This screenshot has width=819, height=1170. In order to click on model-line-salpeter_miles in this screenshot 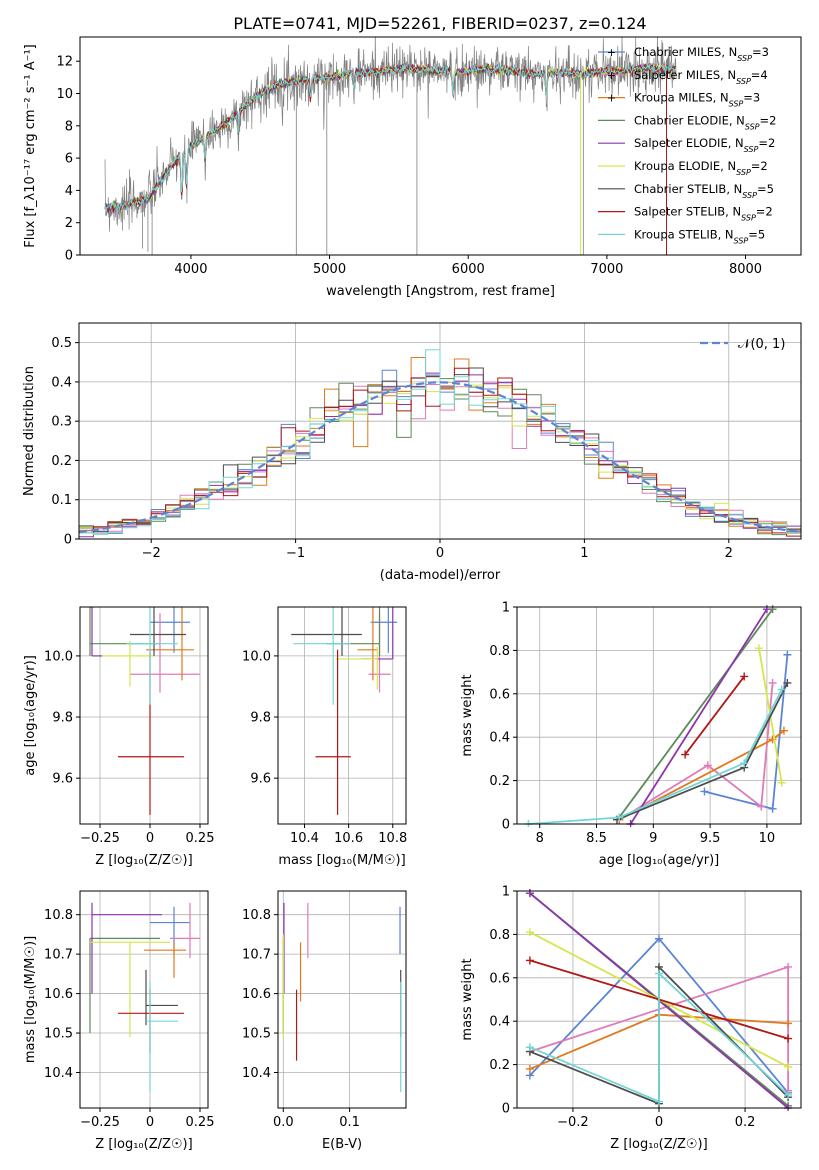, I will do `click(390, 137)`.